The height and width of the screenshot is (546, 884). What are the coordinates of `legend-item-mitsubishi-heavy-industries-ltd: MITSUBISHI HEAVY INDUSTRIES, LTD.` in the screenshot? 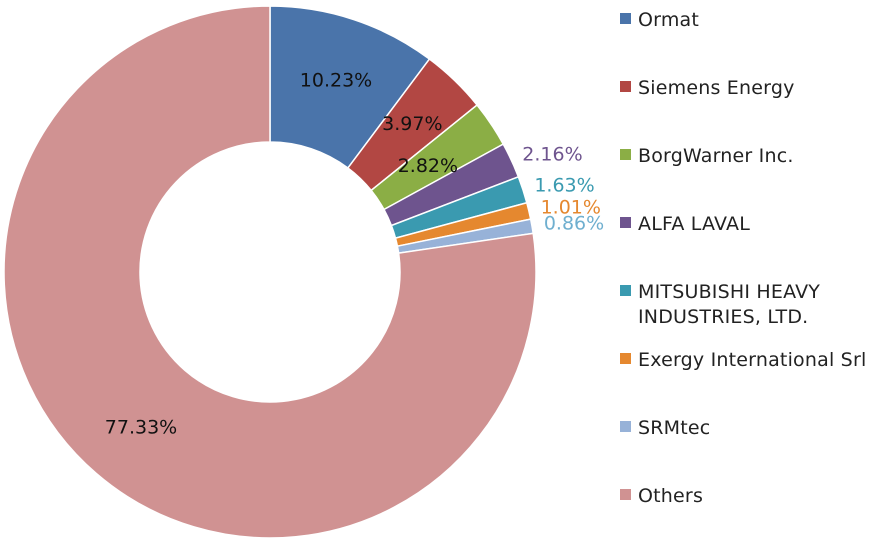 It's located at (720, 305).